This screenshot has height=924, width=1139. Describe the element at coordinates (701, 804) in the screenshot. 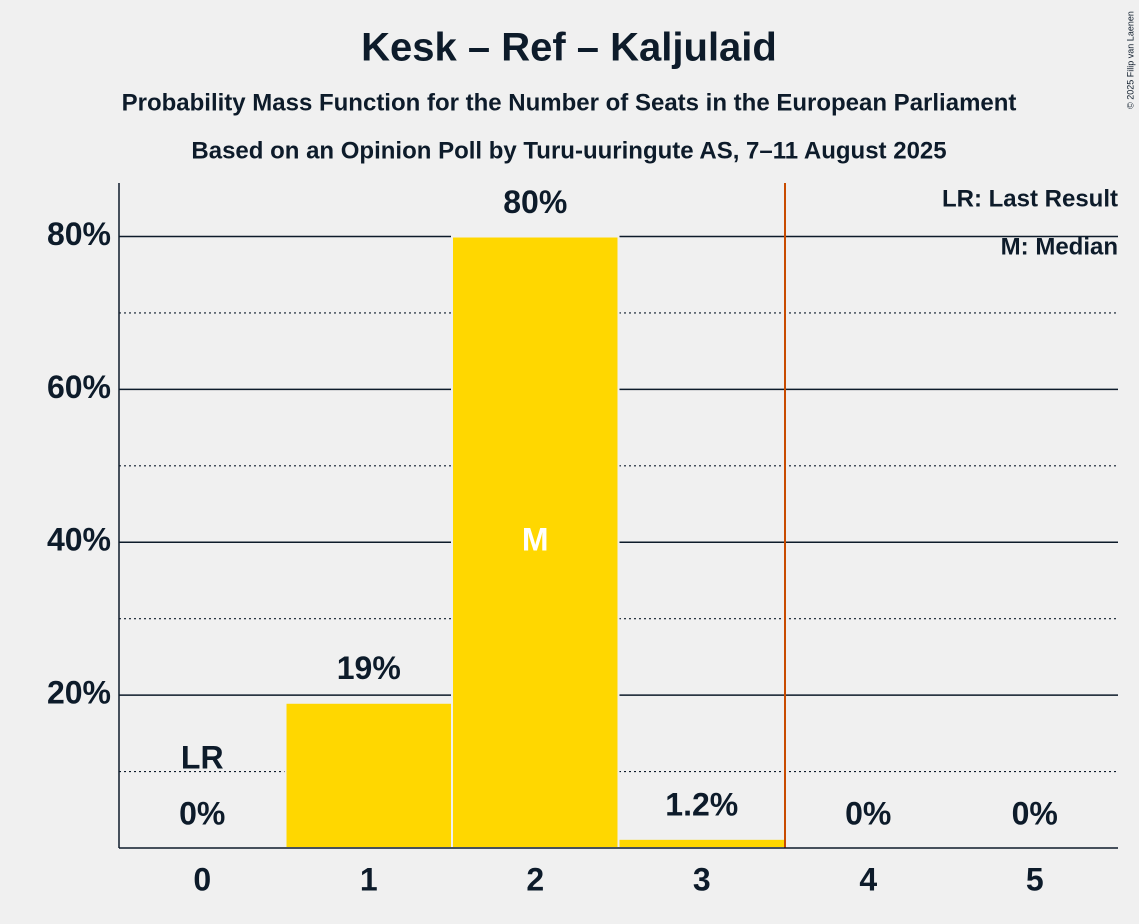

I see `value-label: 1.2%` at that location.